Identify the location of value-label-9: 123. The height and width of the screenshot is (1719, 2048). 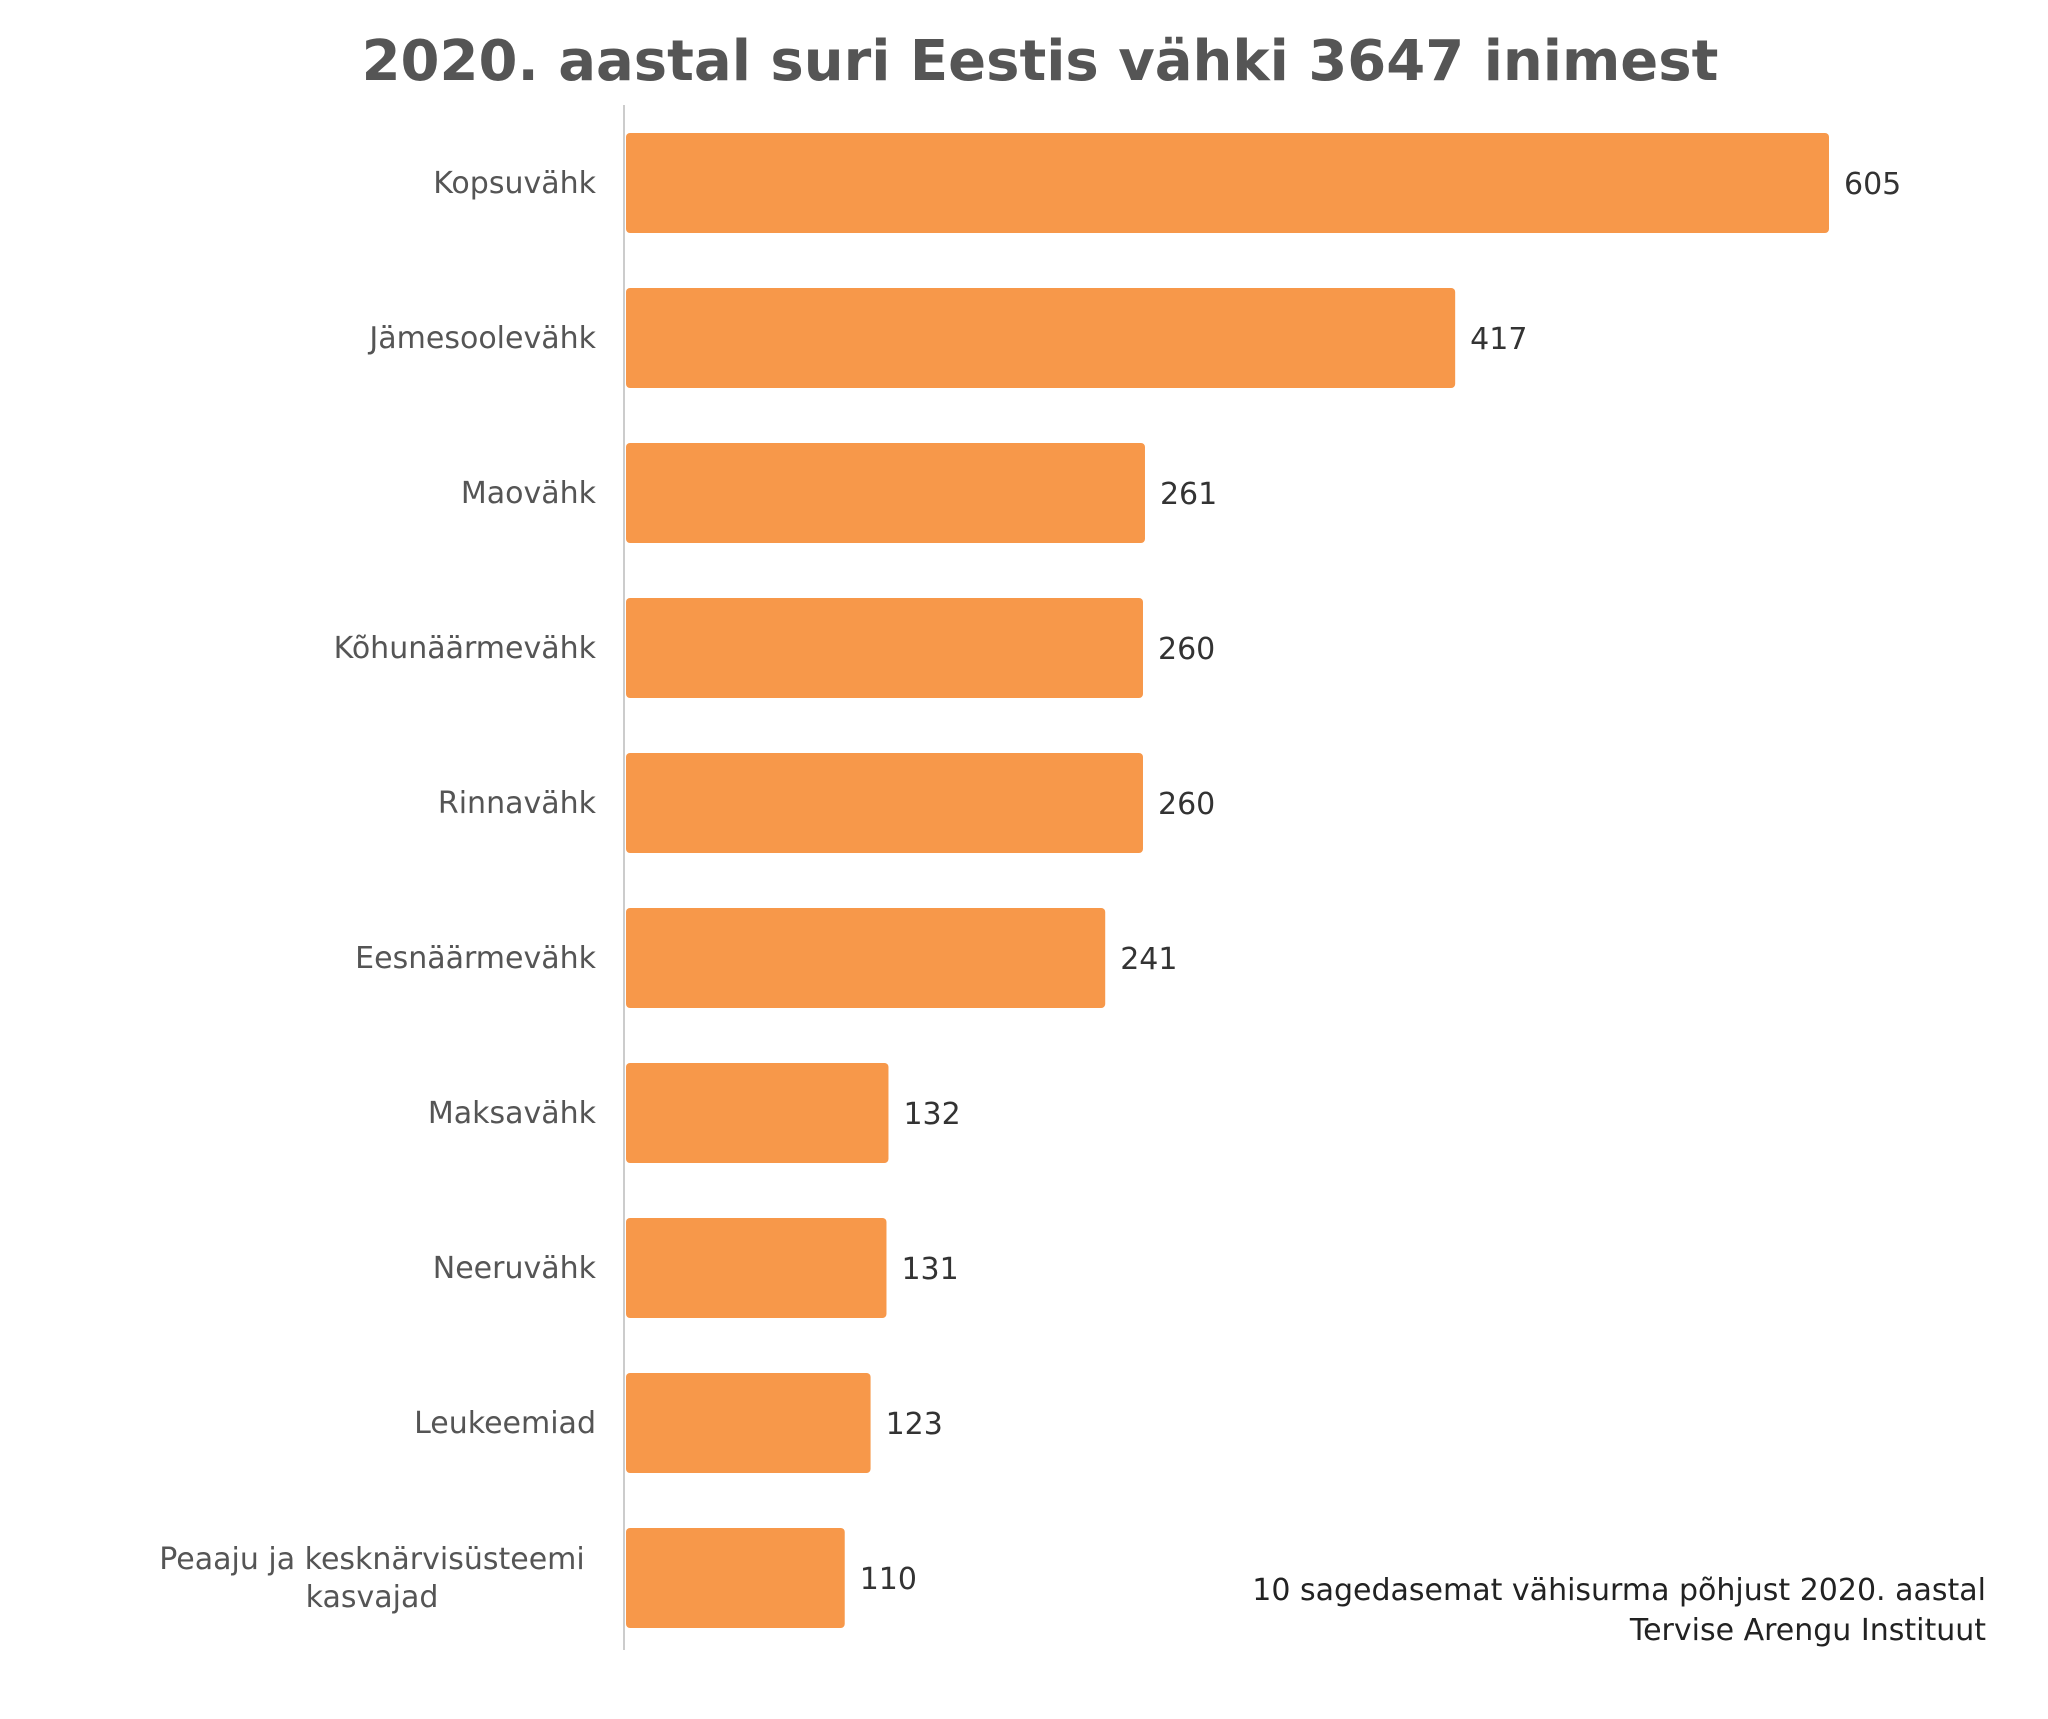
(914, 1424).